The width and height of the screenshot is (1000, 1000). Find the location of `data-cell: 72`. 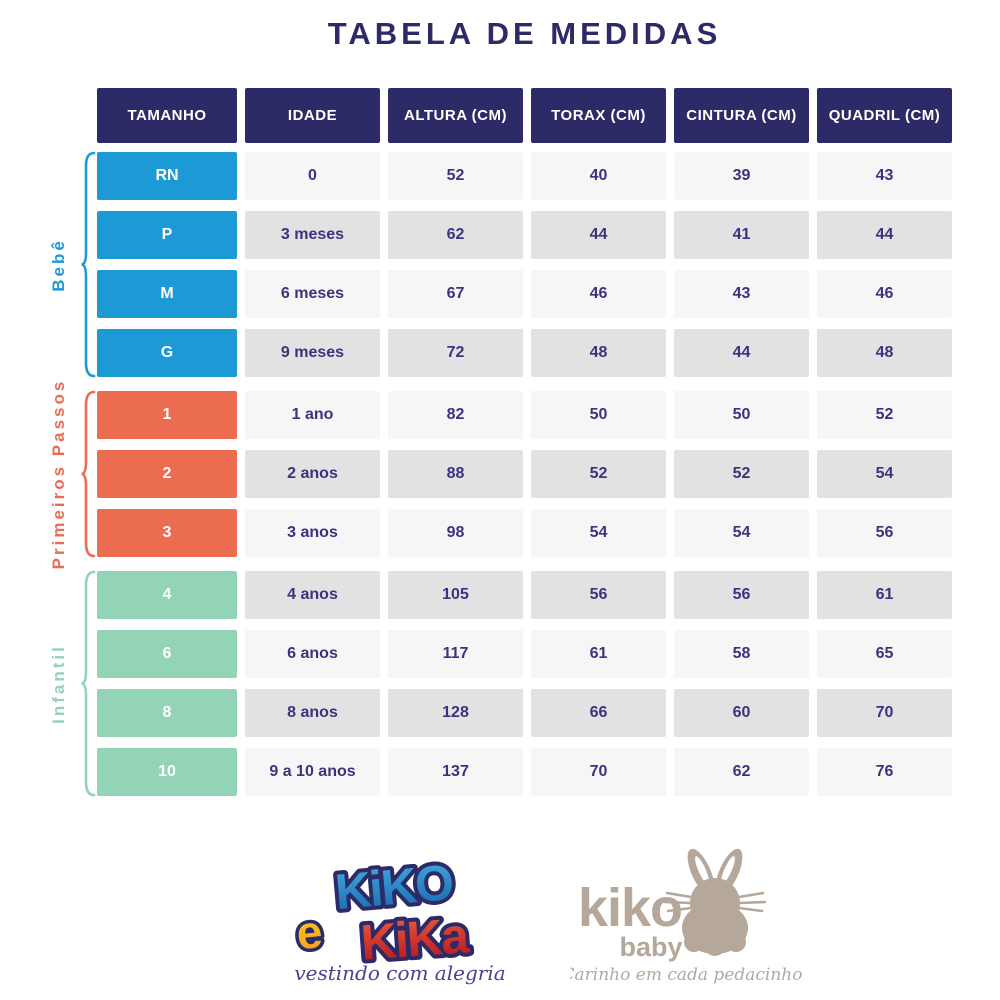

data-cell: 72 is located at coordinates (455, 353).